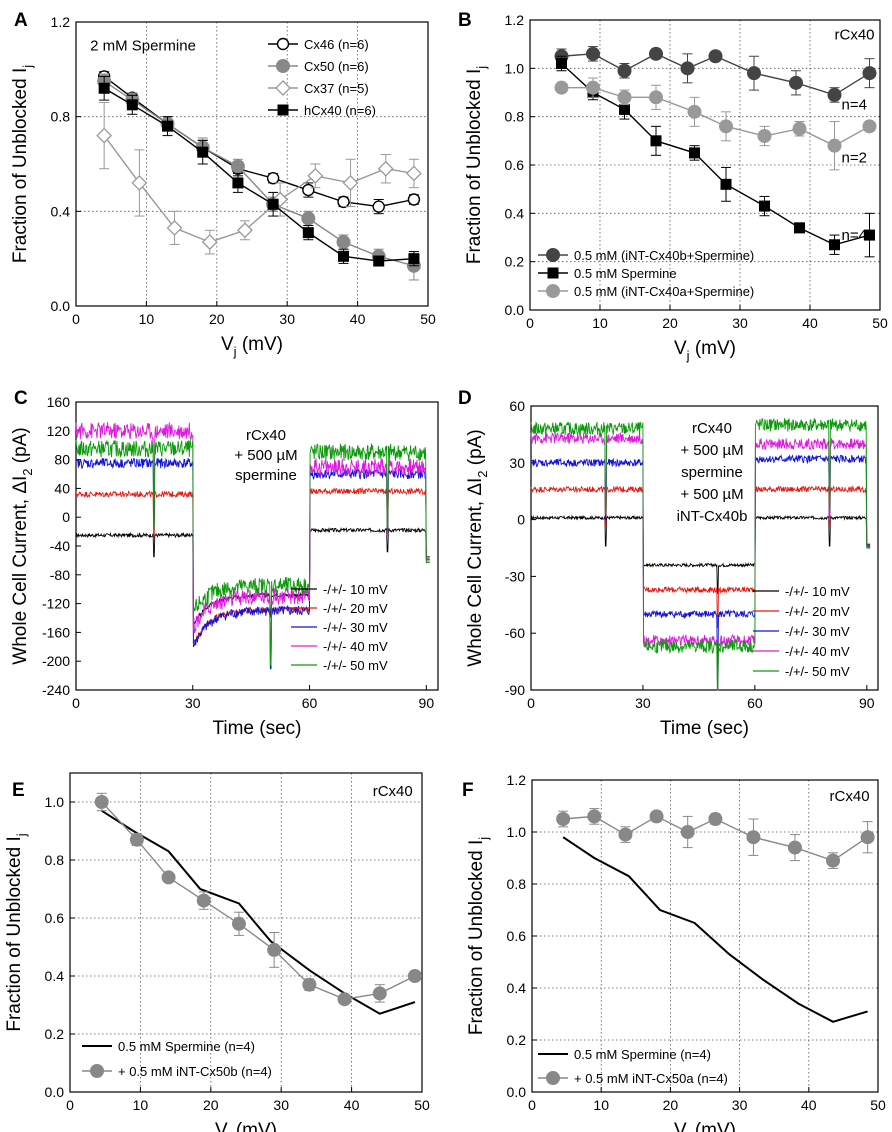 The width and height of the screenshot is (892, 1132). I want to click on legend-entry: -/+/- 20 mV, so click(355, 608).